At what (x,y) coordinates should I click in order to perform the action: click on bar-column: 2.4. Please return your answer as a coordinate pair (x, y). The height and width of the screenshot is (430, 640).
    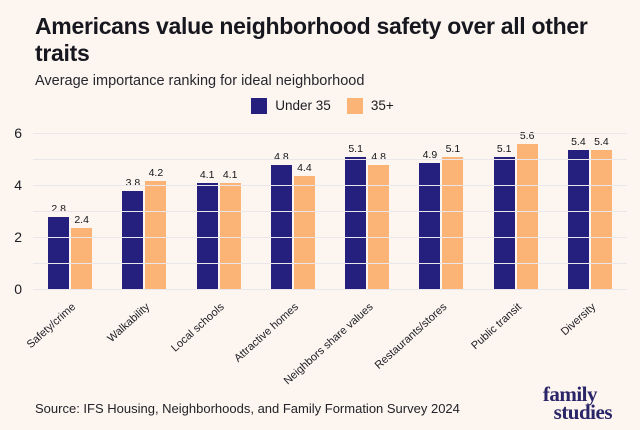
    Looking at the image, I should click on (82, 251).